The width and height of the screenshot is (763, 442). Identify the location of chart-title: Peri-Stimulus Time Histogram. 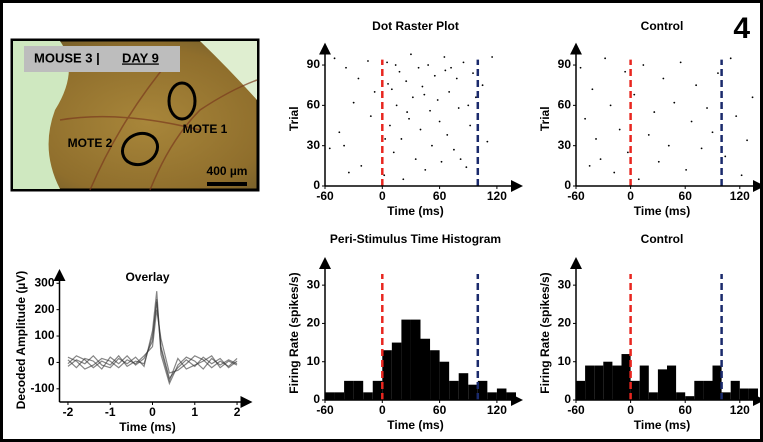
(415, 239).